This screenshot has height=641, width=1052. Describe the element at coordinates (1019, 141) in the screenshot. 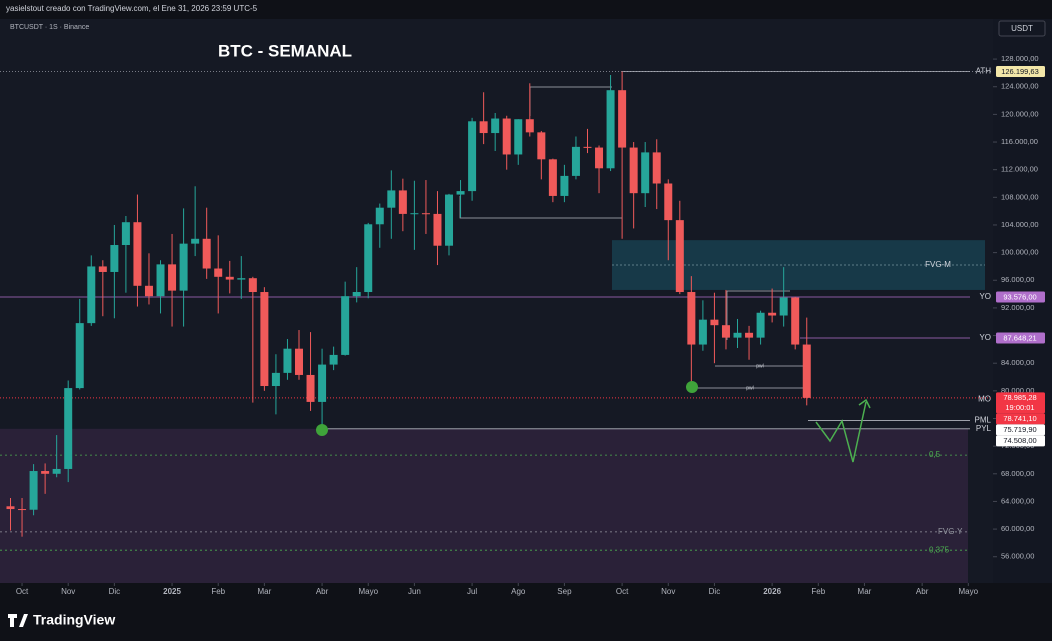

I see `y-tick-label: 116.000,00` at that location.